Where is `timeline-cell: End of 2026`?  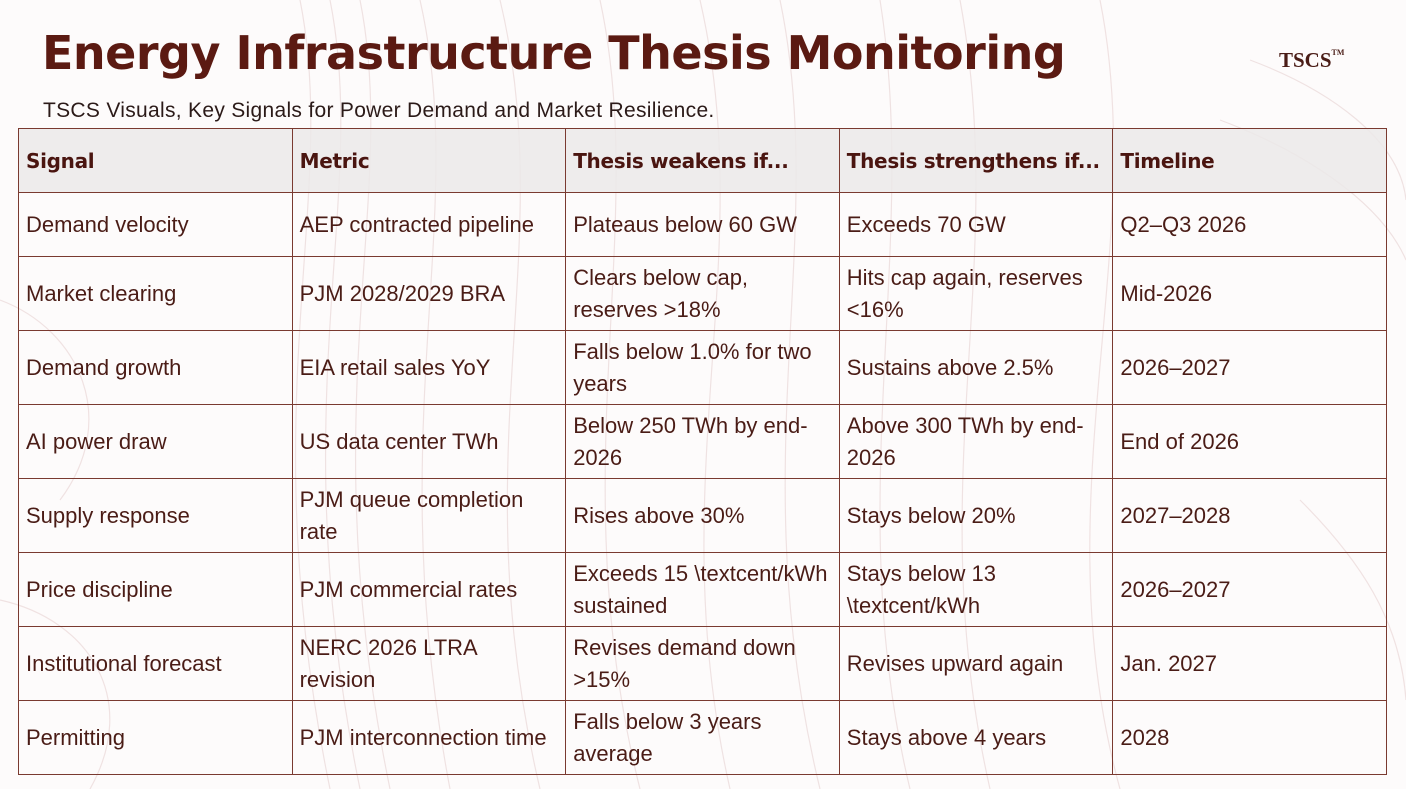
timeline-cell: End of 2026 is located at coordinates (1249, 441).